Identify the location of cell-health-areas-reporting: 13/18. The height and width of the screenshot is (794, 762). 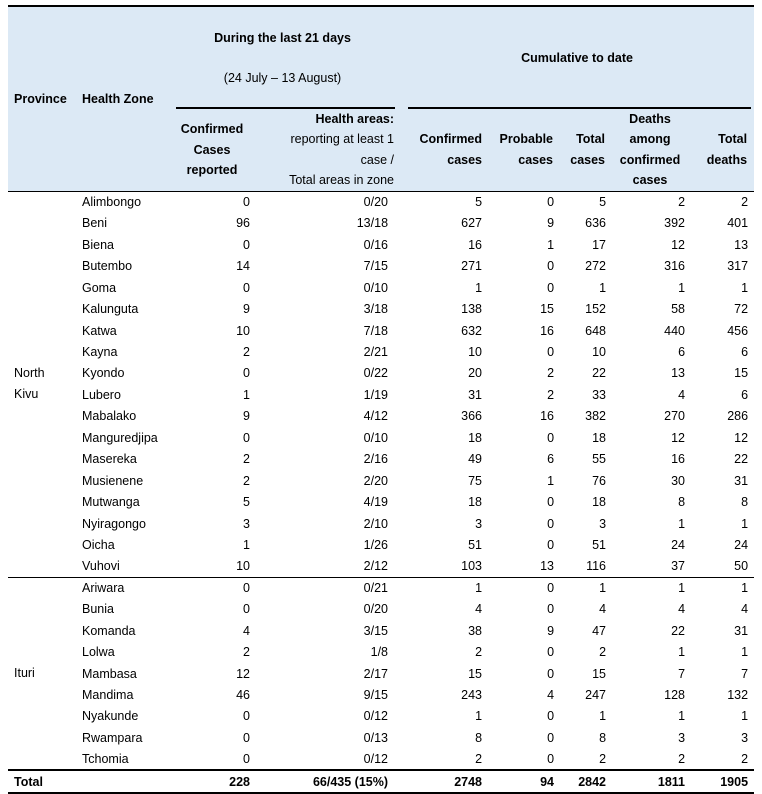
(372, 223).